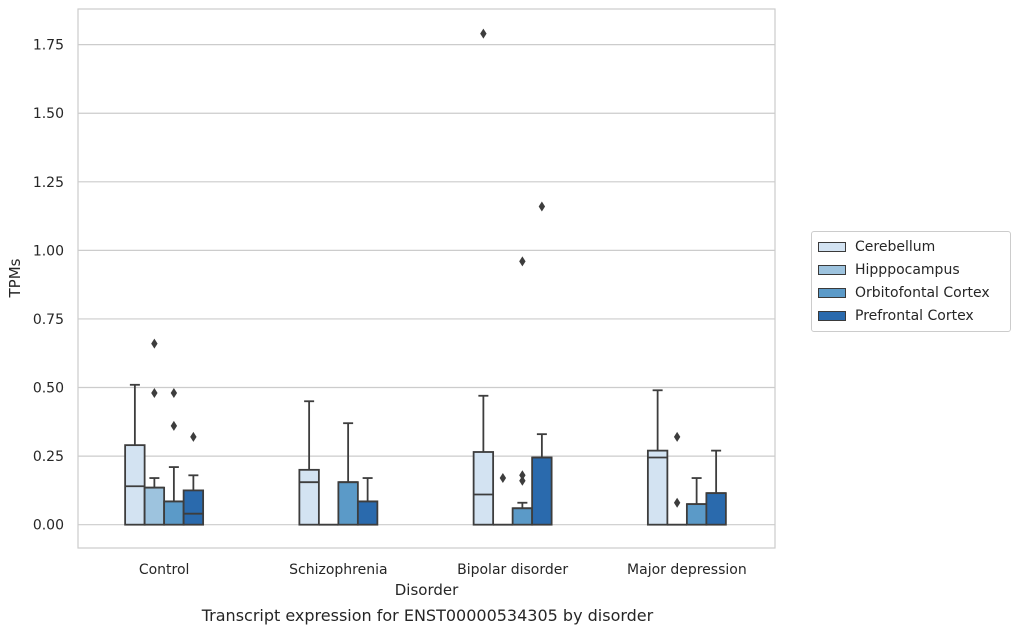 This screenshot has width=1023, height=634. I want to click on y-tick-label: 1.00, so click(48, 251).